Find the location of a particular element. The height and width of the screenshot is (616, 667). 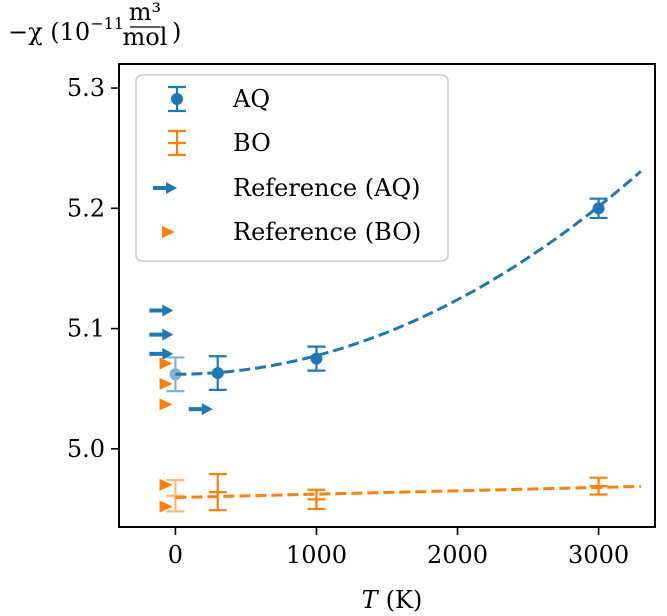

x-axis-label: T (K) is located at coordinates (392, 600).